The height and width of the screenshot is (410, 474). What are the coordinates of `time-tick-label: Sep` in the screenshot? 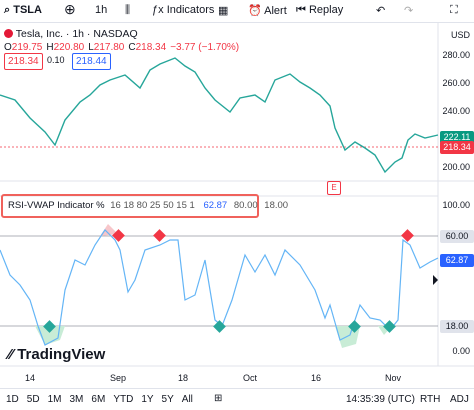 It's located at (118, 378).